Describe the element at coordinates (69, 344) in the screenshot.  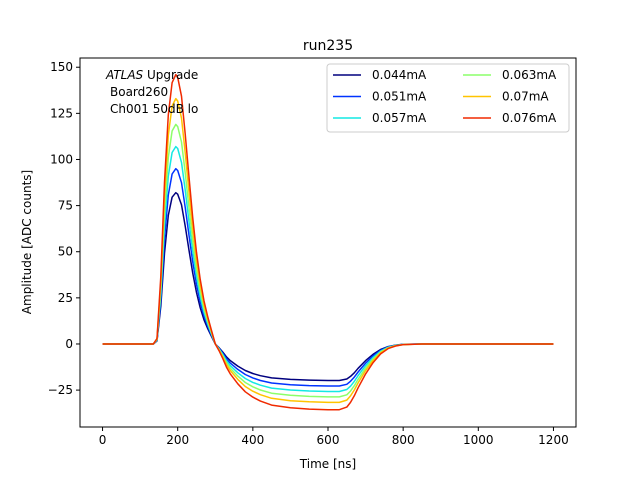
I see `y-tick-label: 0` at that location.